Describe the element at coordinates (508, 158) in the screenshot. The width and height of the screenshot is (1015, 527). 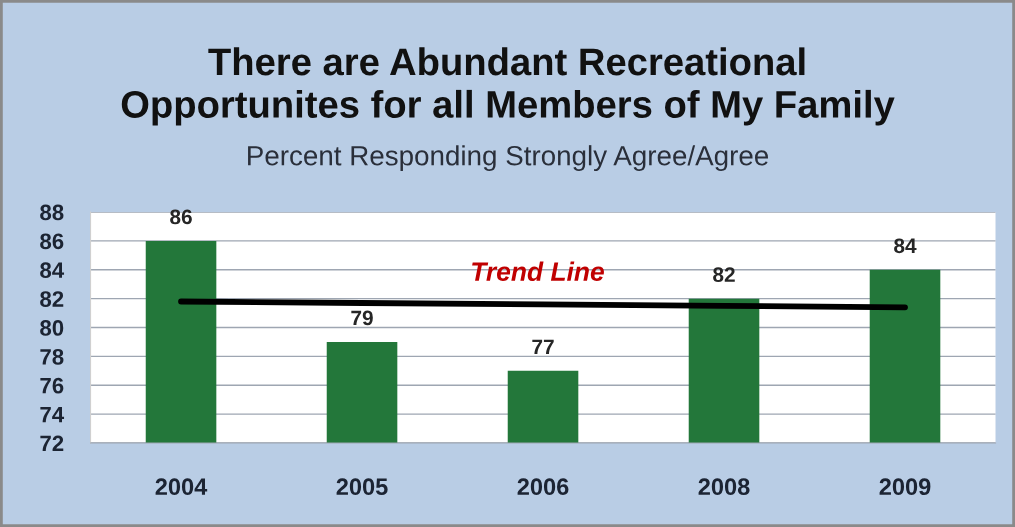
I see `chart-subtitle: Percent Responding Strongly Agree/Agree` at that location.